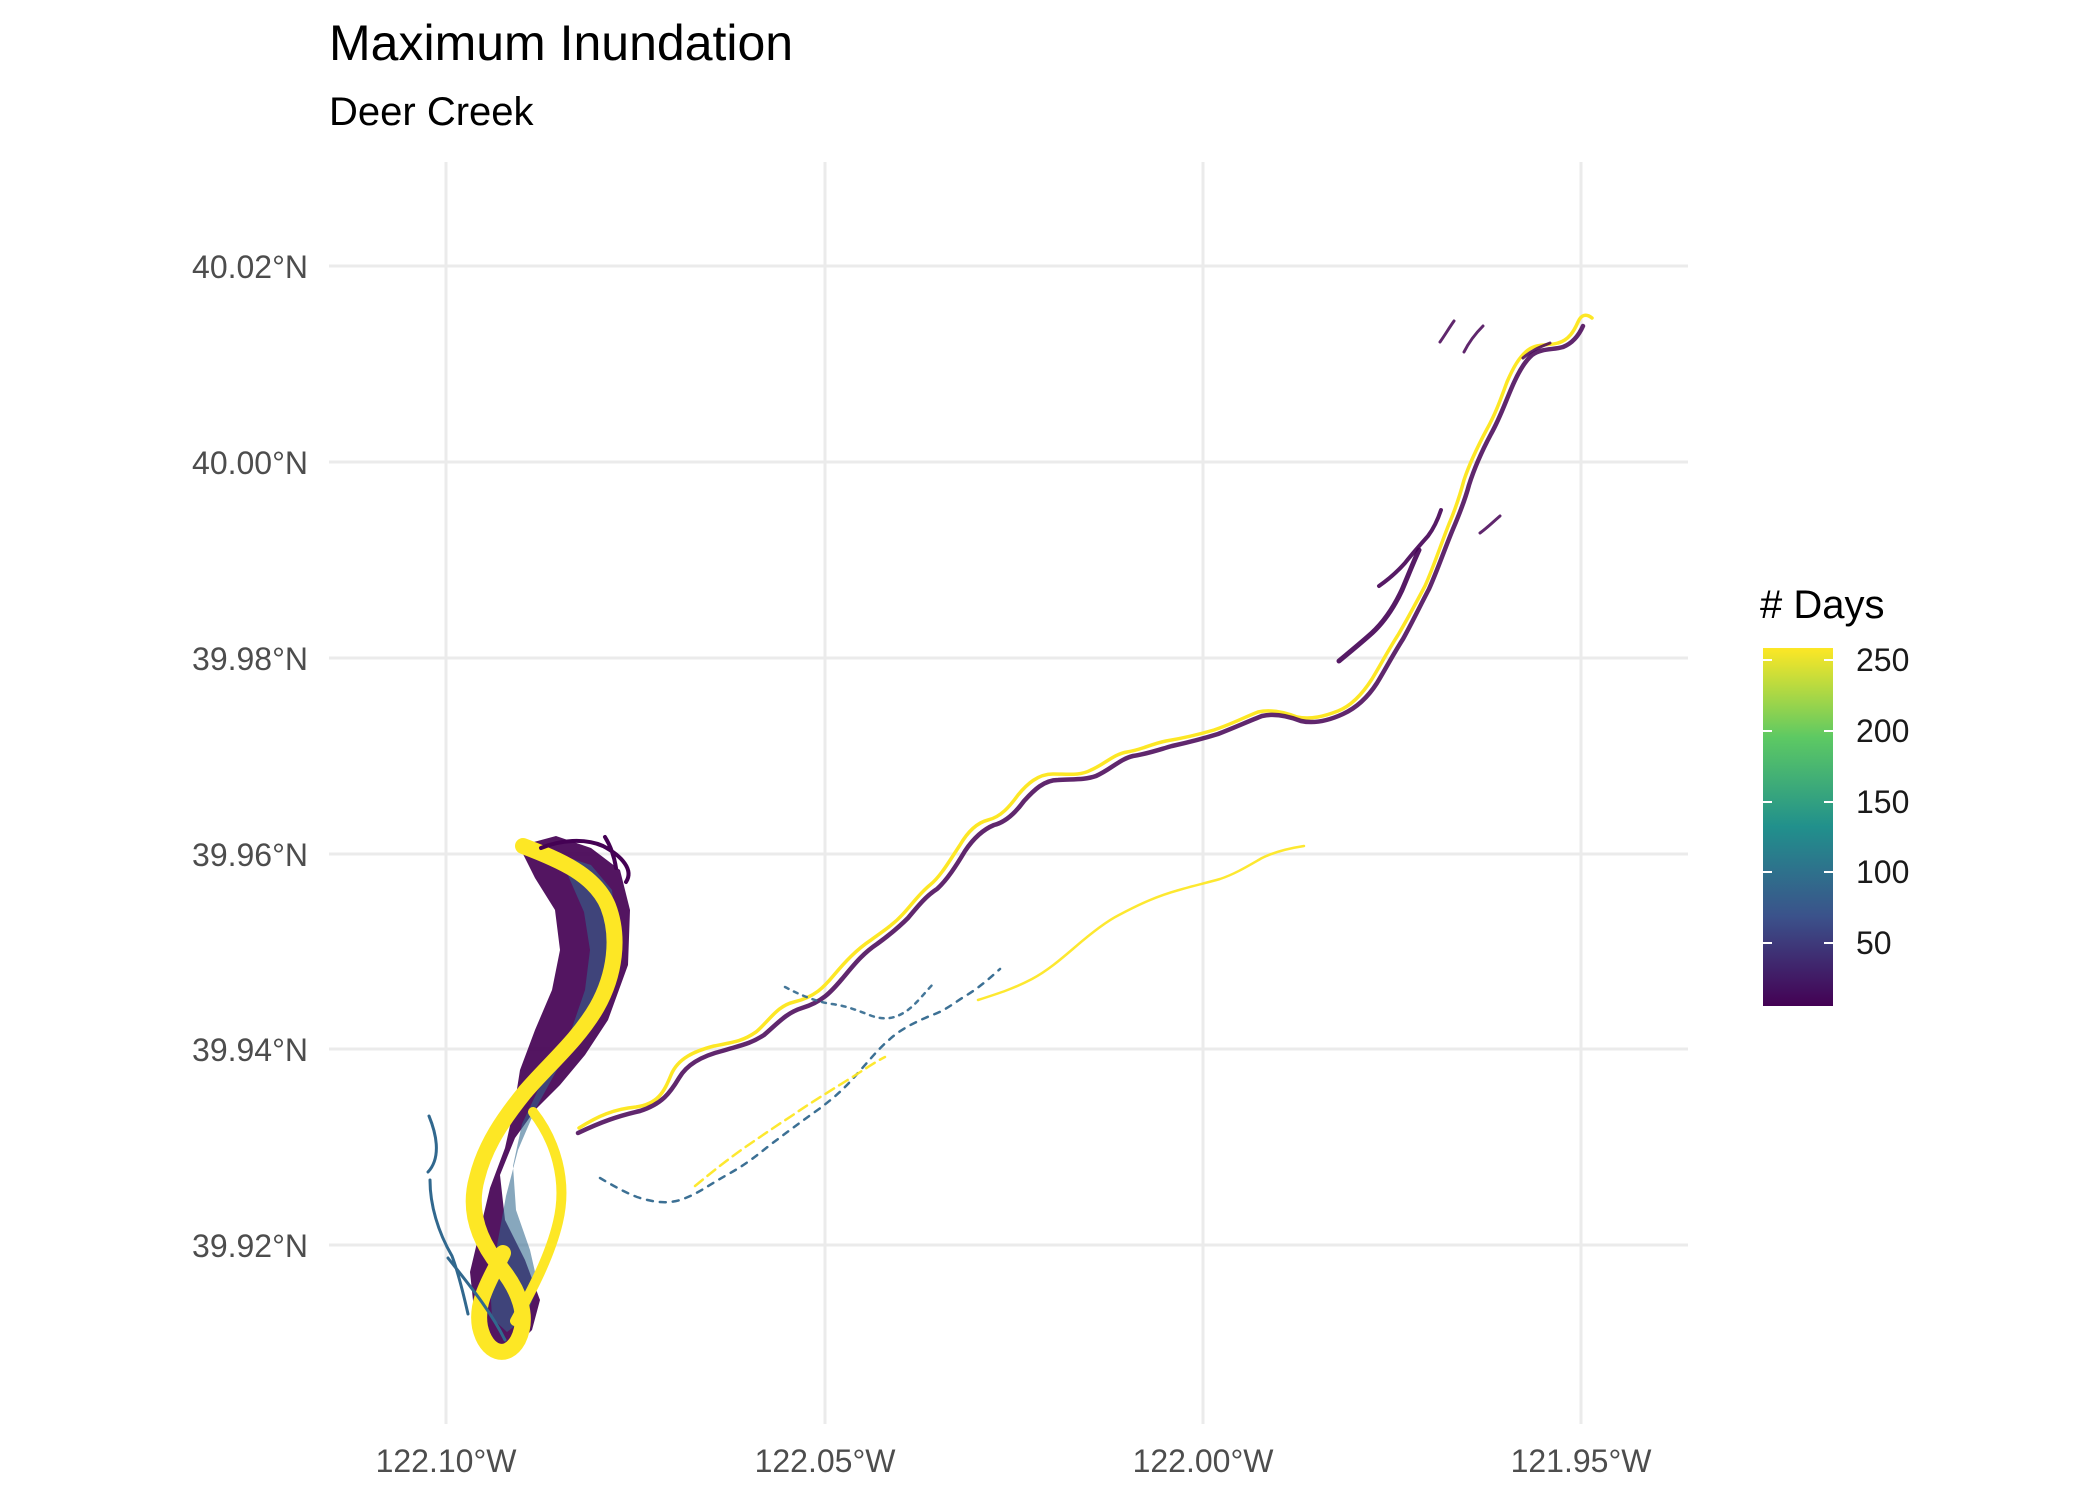 This screenshot has width=2100, height=1499. Describe the element at coordinates (1495, 427) in the screenshot. I see `upper-reach-fragments` at that location.